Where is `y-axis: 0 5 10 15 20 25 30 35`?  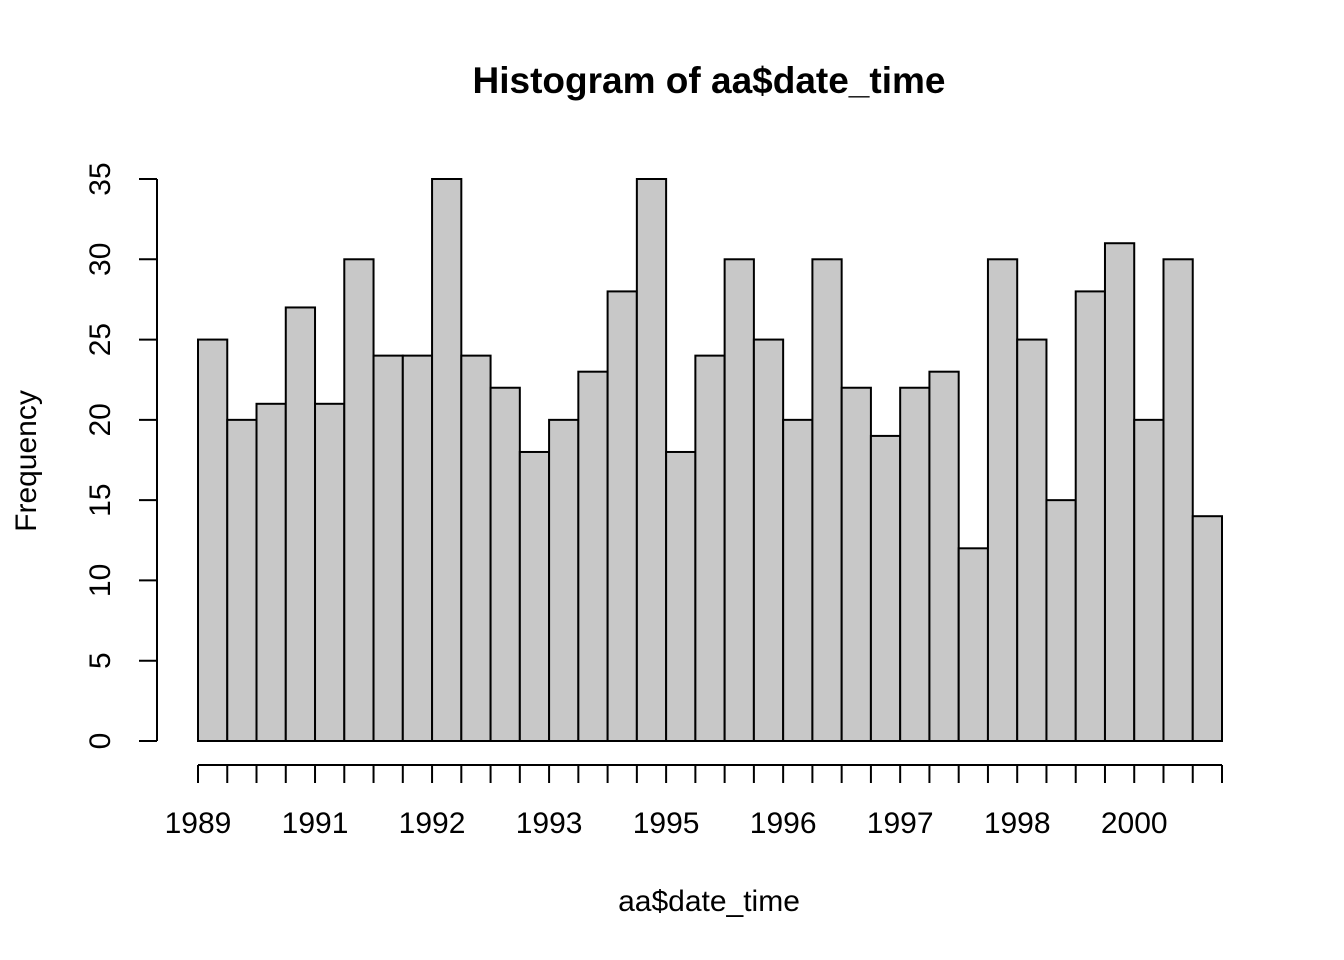
y-axis: 0 5 10 15 20 25 30 35 is located at coordinates (121, 456).